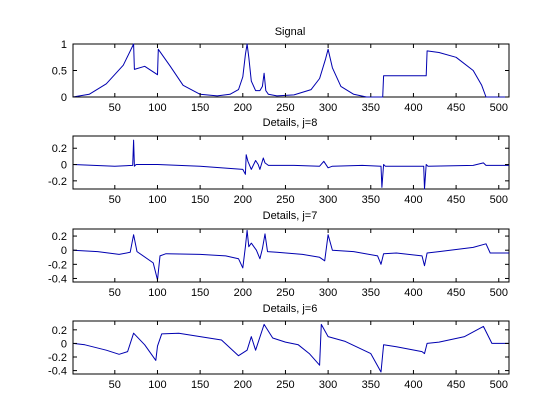 The image size is (560, 420). I want to click on panel-4-y-tick-label: 0, so click(64, 344).